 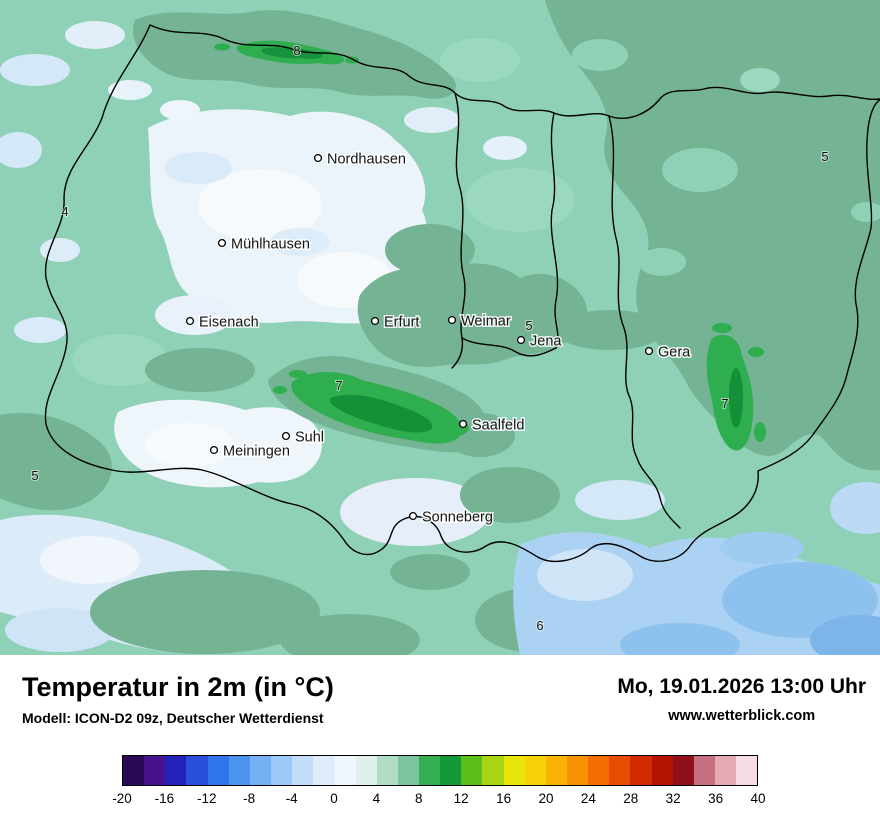 What do you see at coordinates (256, 452) in the screenshot?
I see `city-label-meiningen: Meiningen` at bounding box center [256, 452].